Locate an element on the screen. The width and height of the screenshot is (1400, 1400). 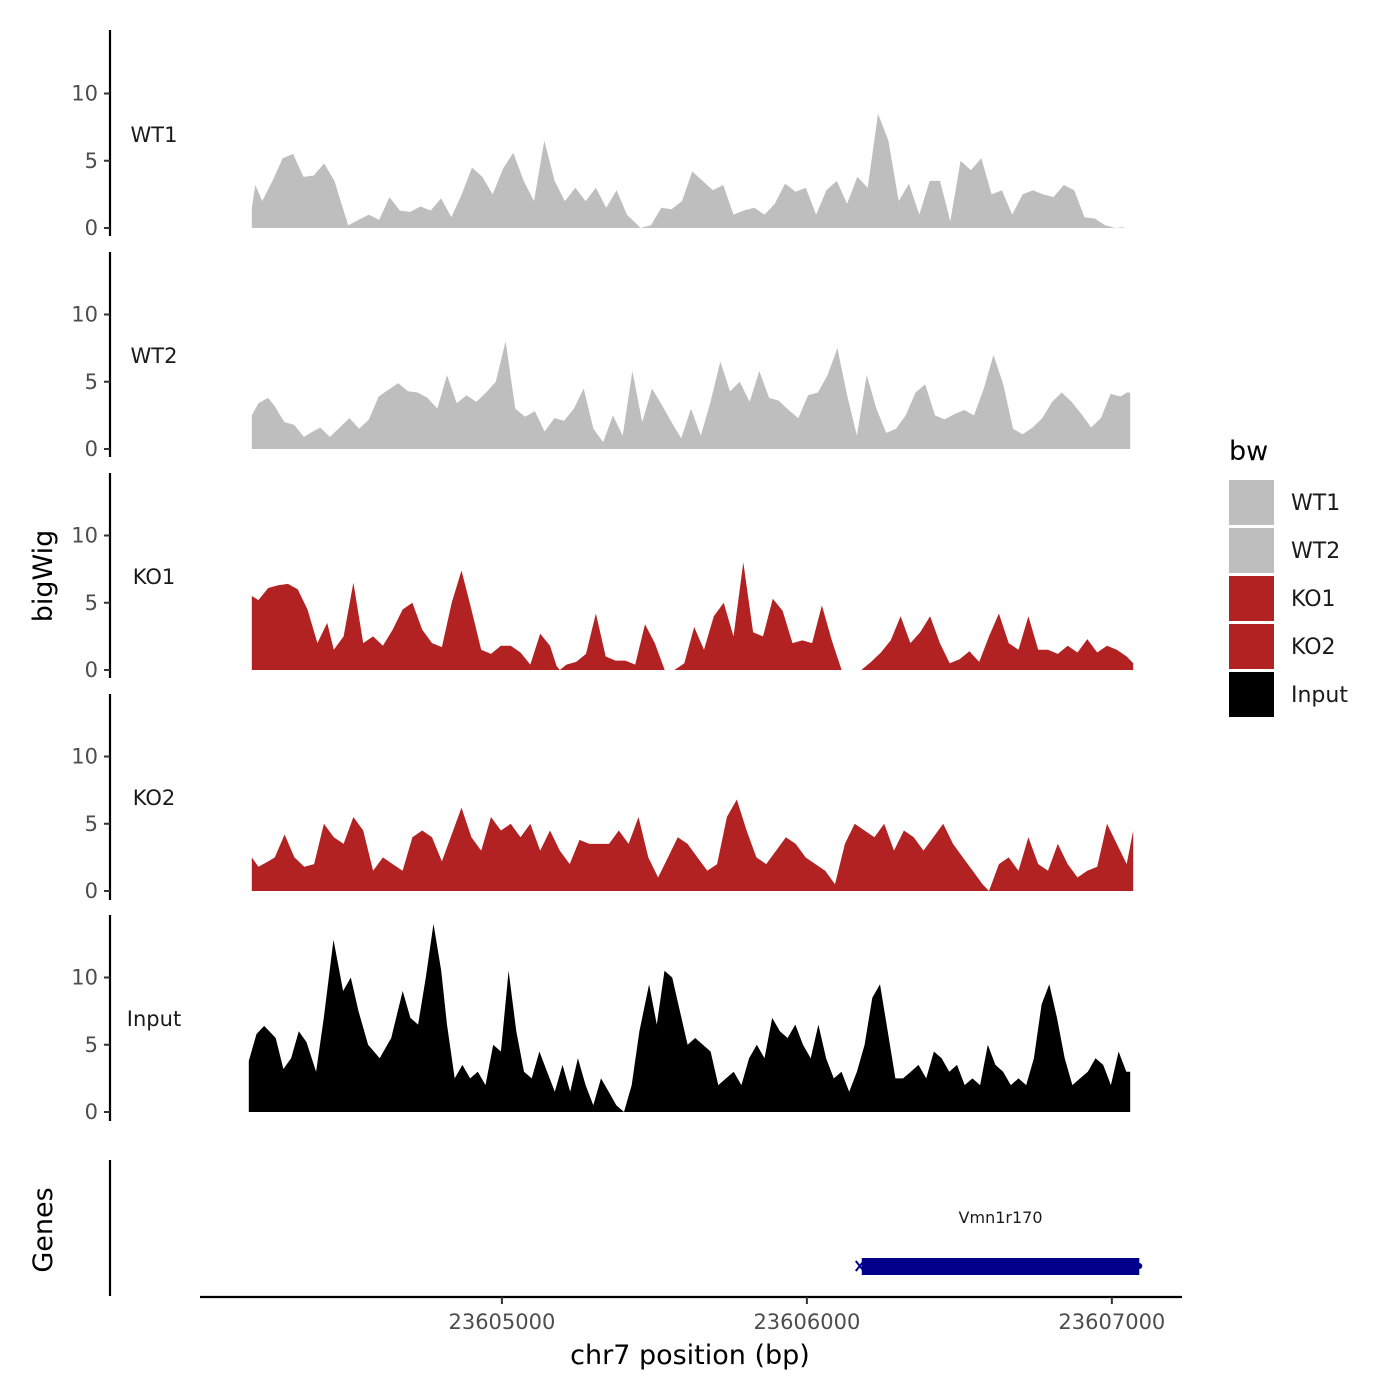
legend-title: bw is located at coordinates (1248, 451).